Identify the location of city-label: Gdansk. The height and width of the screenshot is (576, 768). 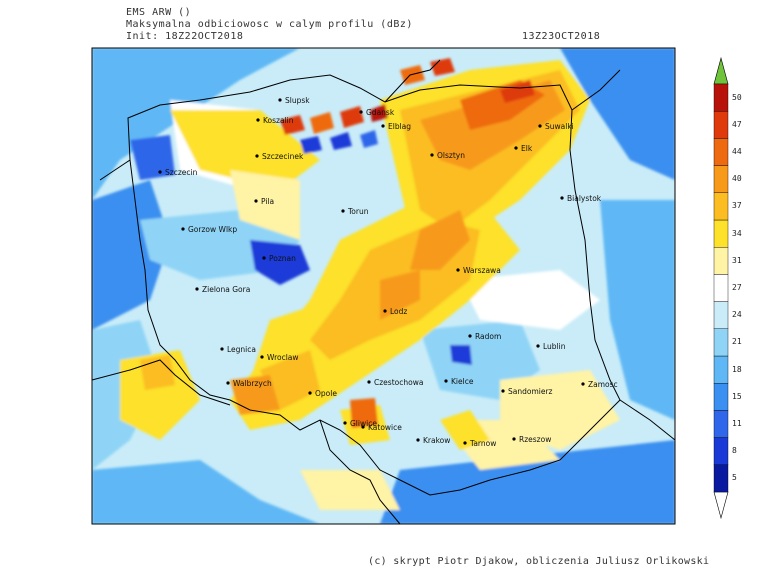
(380, 112).